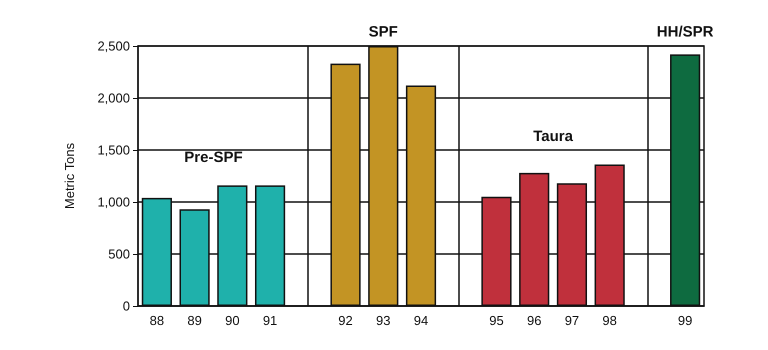 This screenshot has height=350, width=768. What do you see at coordinates (113, 98) in the screenshot?
I see `y-tick-label: 2,000` at bounding box center [113, 98].